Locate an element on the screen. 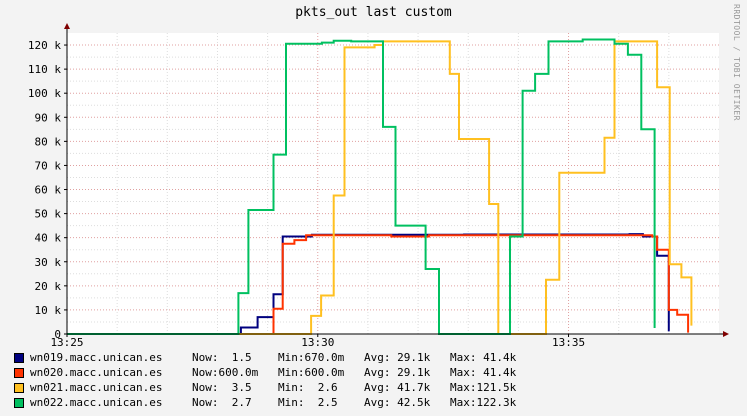  y-tick-label: 70 k is located at coordinates (48, 165).